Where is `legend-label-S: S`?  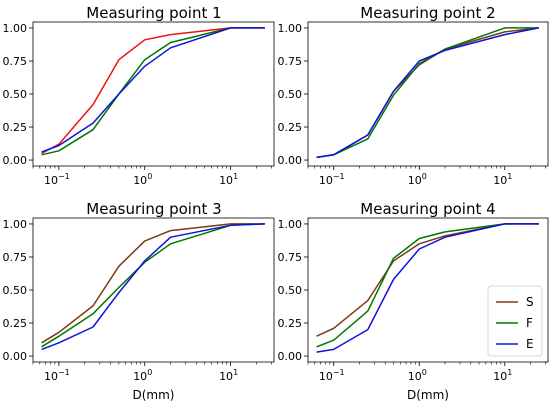 legend-label-S: S is located at coordinates (530, 302).